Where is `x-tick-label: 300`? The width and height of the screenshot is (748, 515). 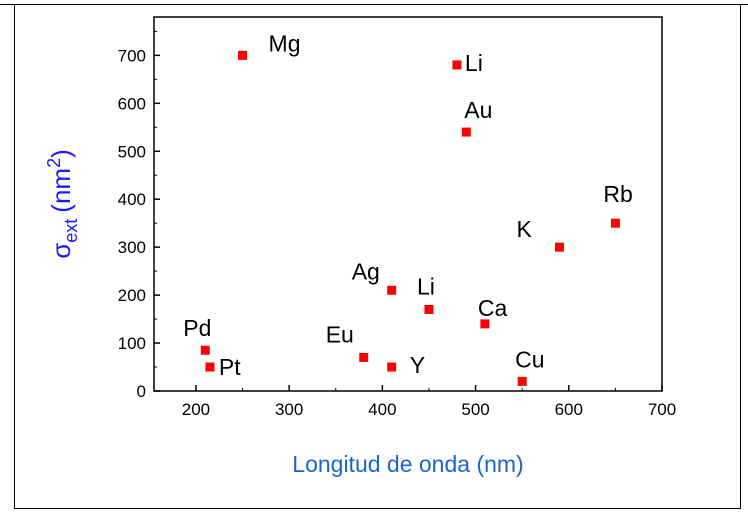 x-tick-label: 300 is located at coordinates (289, 409).